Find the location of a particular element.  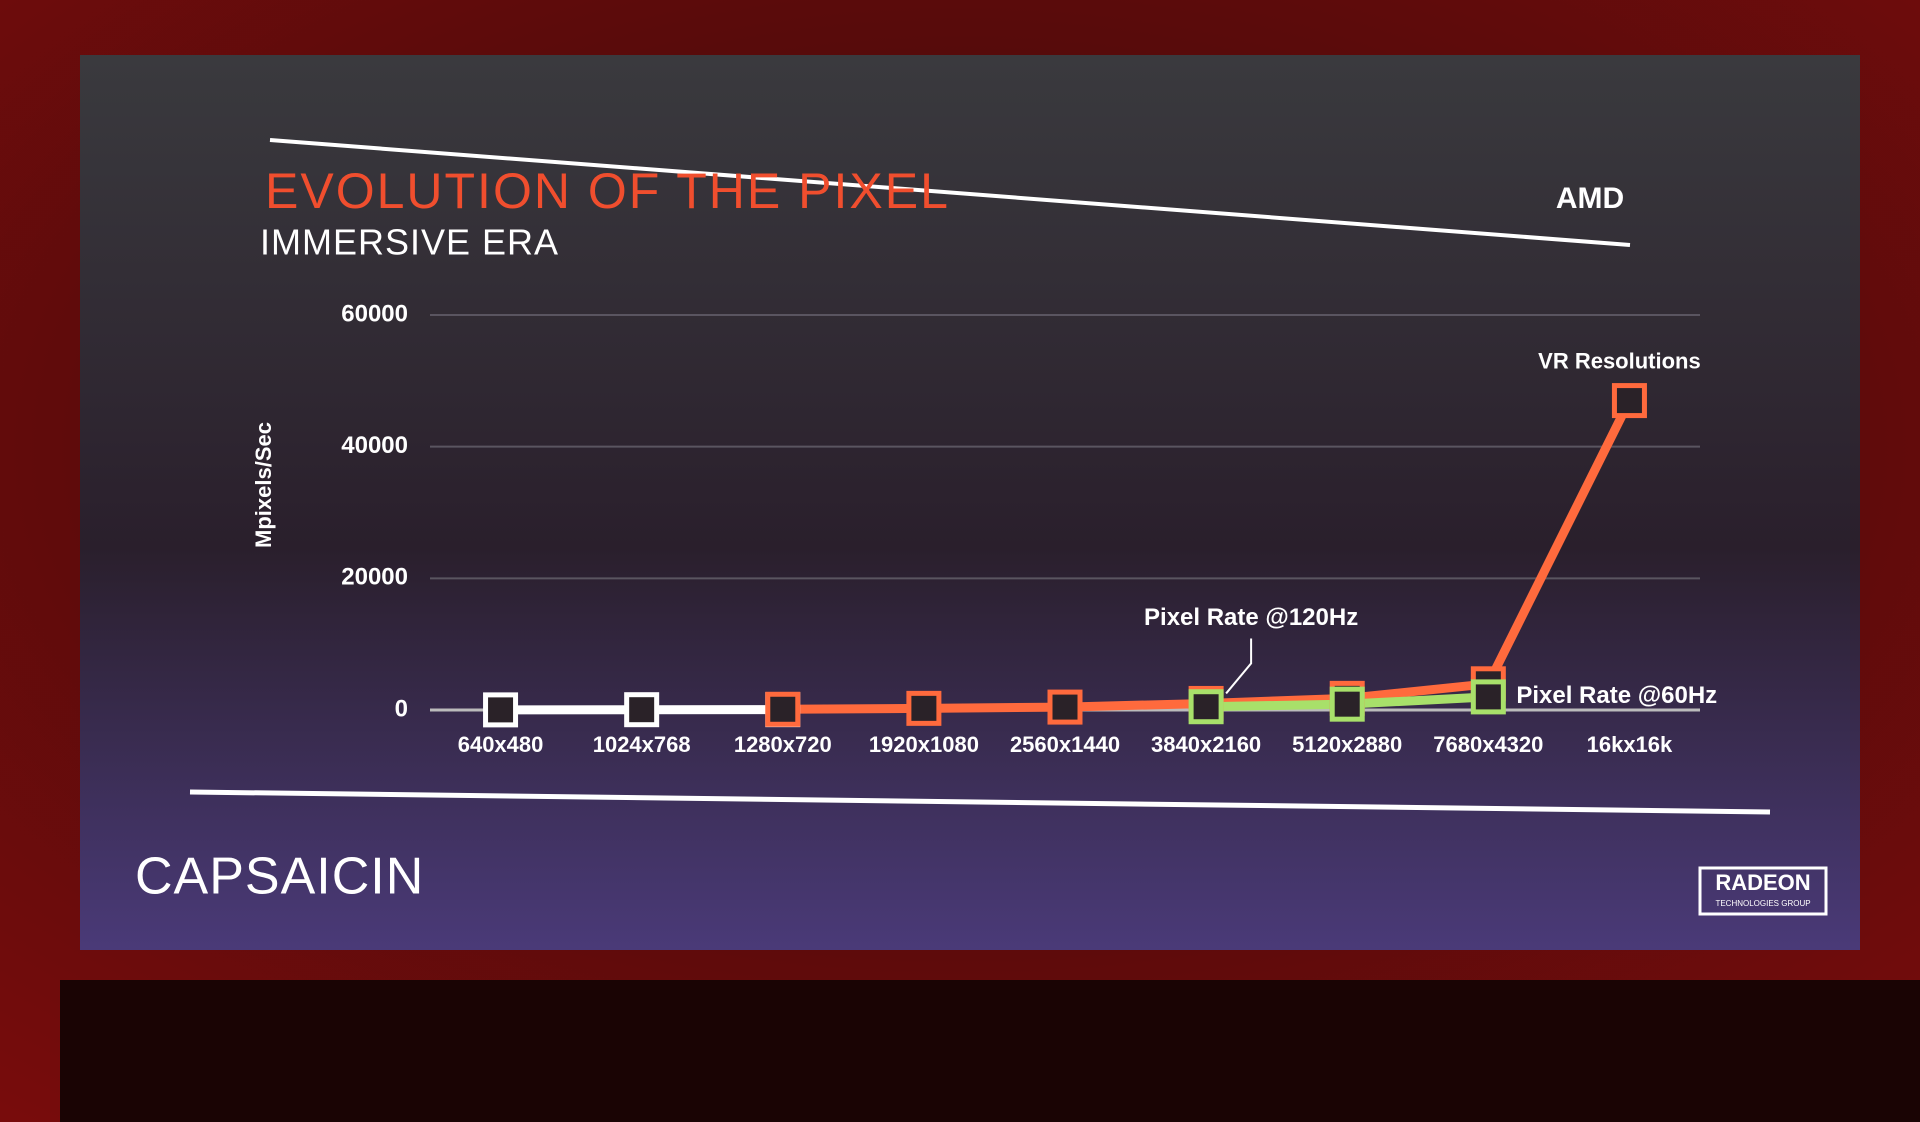

x-tick-label: 16kx16k is located at coordinates (1630, 744).